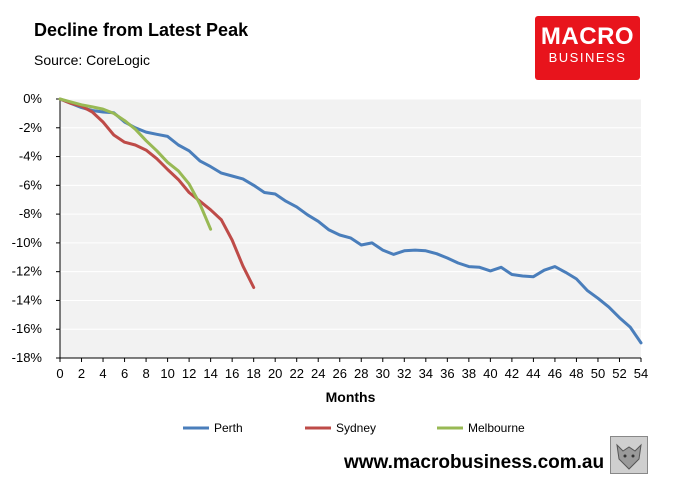 The height and width of the screenshot is (485, 676). I want to click on chart-source: Source: CoreLogic, so click(92, 60).